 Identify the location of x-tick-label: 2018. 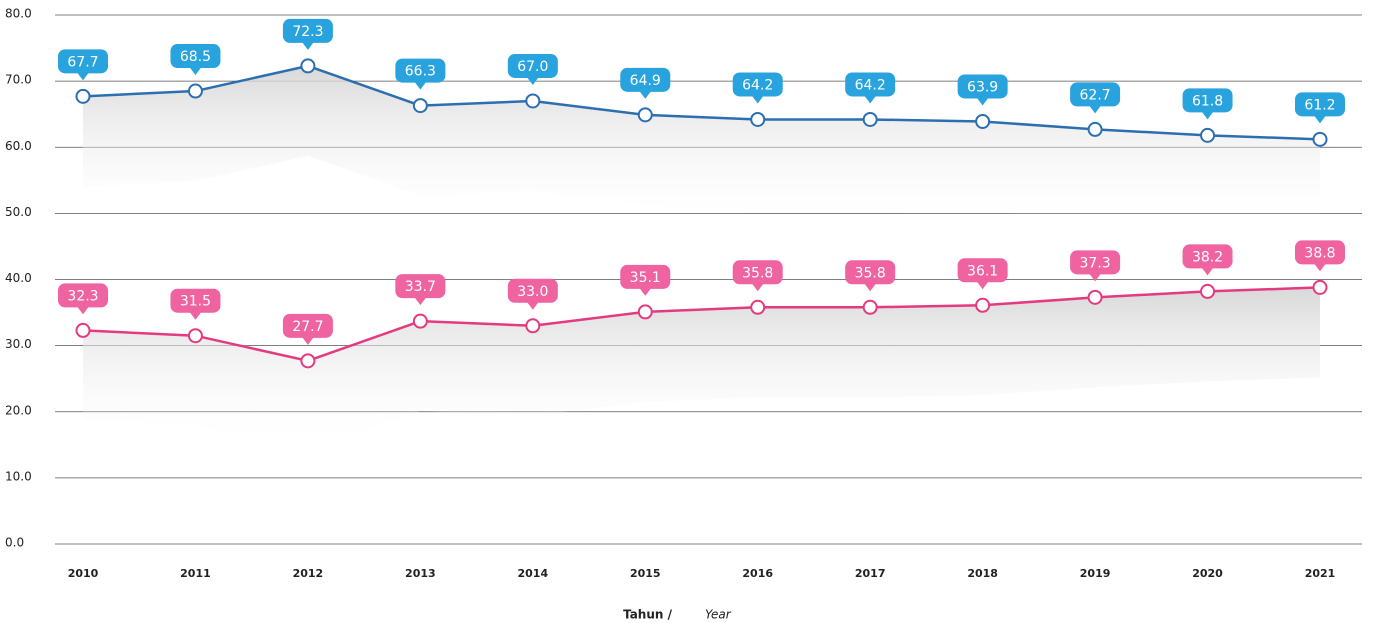
(982, 573).